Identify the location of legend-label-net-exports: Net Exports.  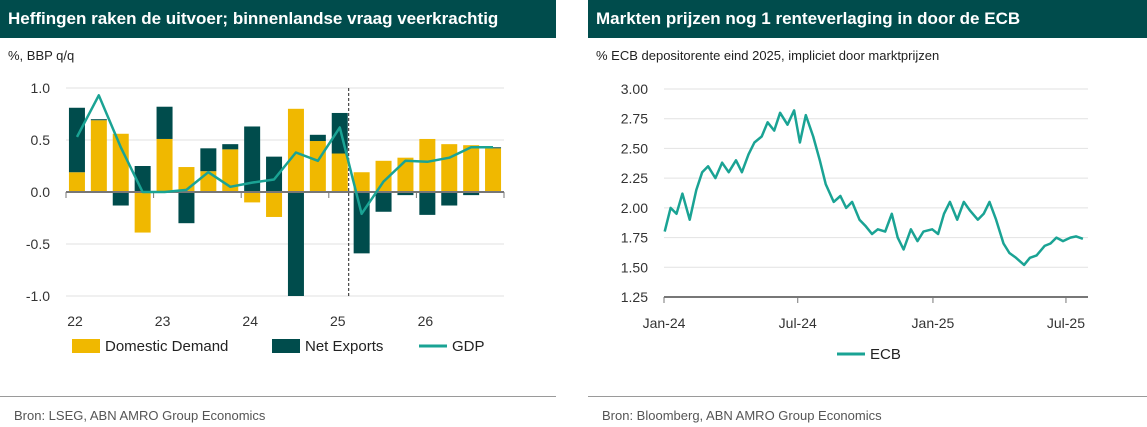
(344, 346).